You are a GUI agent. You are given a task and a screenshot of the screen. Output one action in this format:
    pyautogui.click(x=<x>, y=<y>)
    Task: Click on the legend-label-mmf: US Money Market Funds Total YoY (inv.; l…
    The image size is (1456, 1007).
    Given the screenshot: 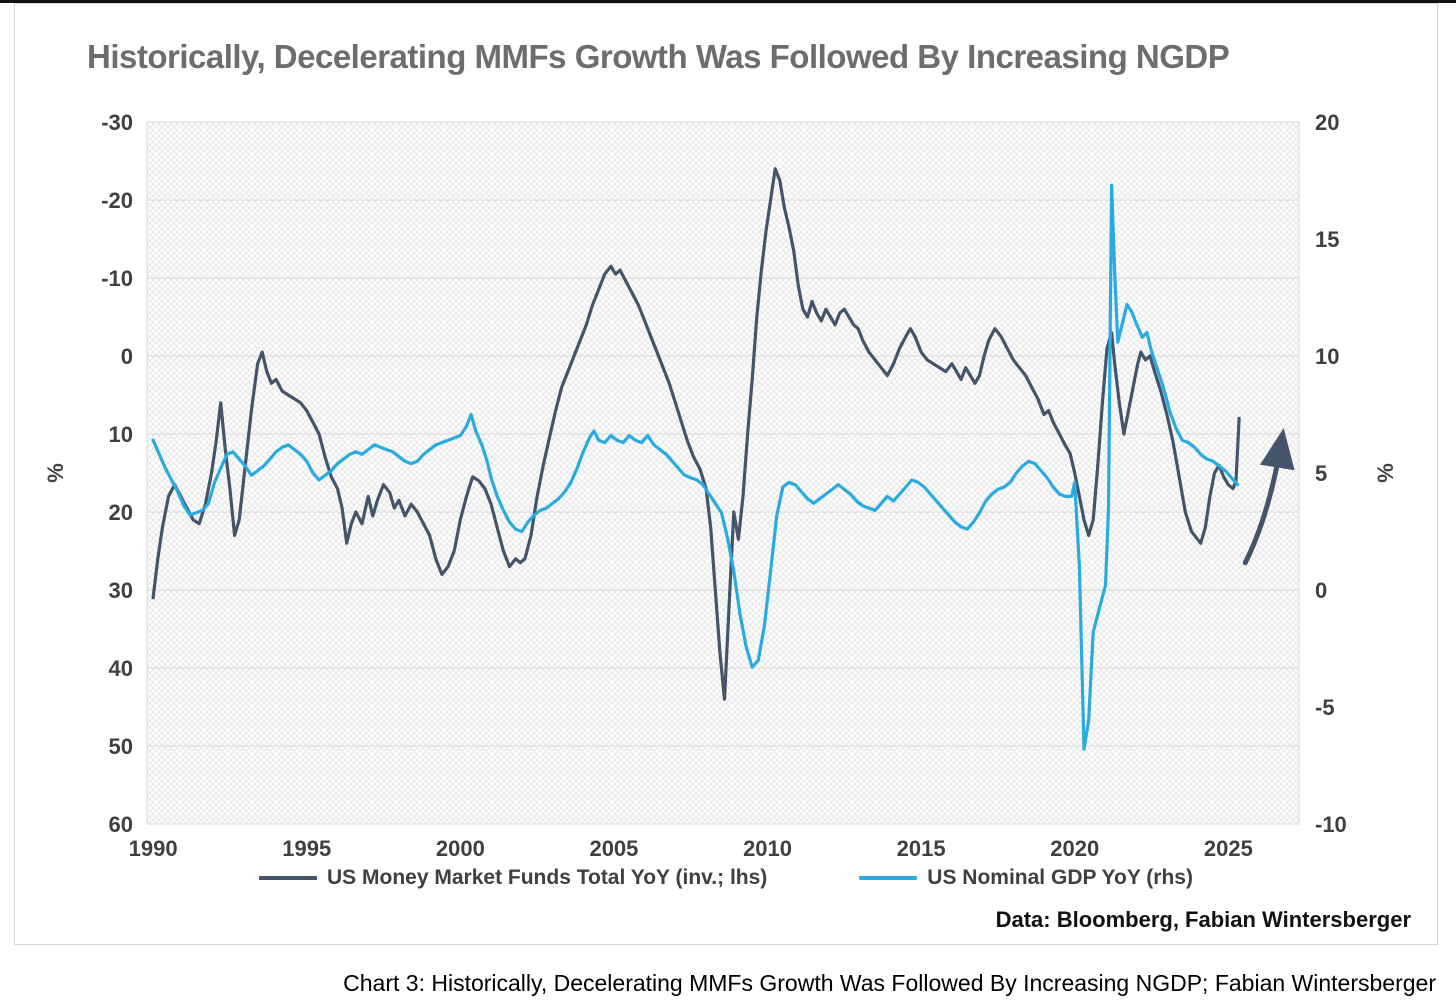 What is the action you would take?
    pyautogui.click(x=547, y=877)
    